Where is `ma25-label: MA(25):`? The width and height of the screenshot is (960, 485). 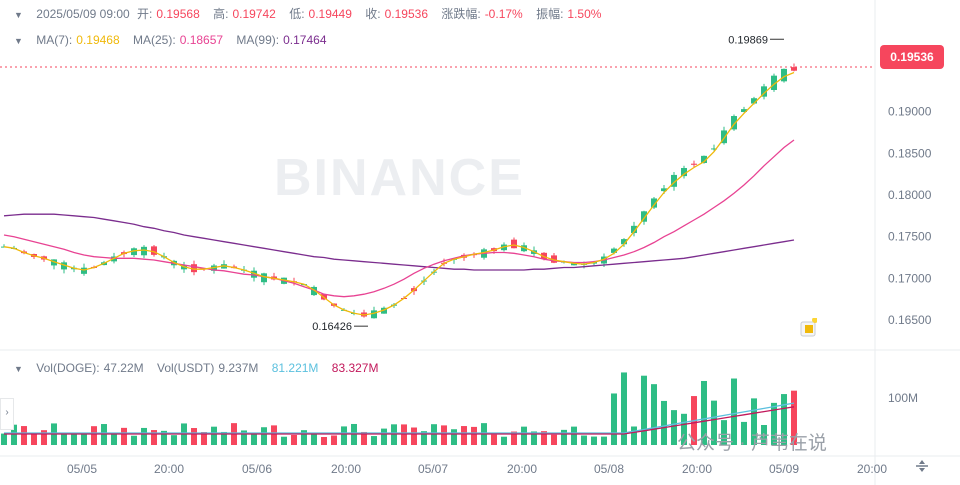 ma25-label: MA(25): is located at coordinates (154, 40).